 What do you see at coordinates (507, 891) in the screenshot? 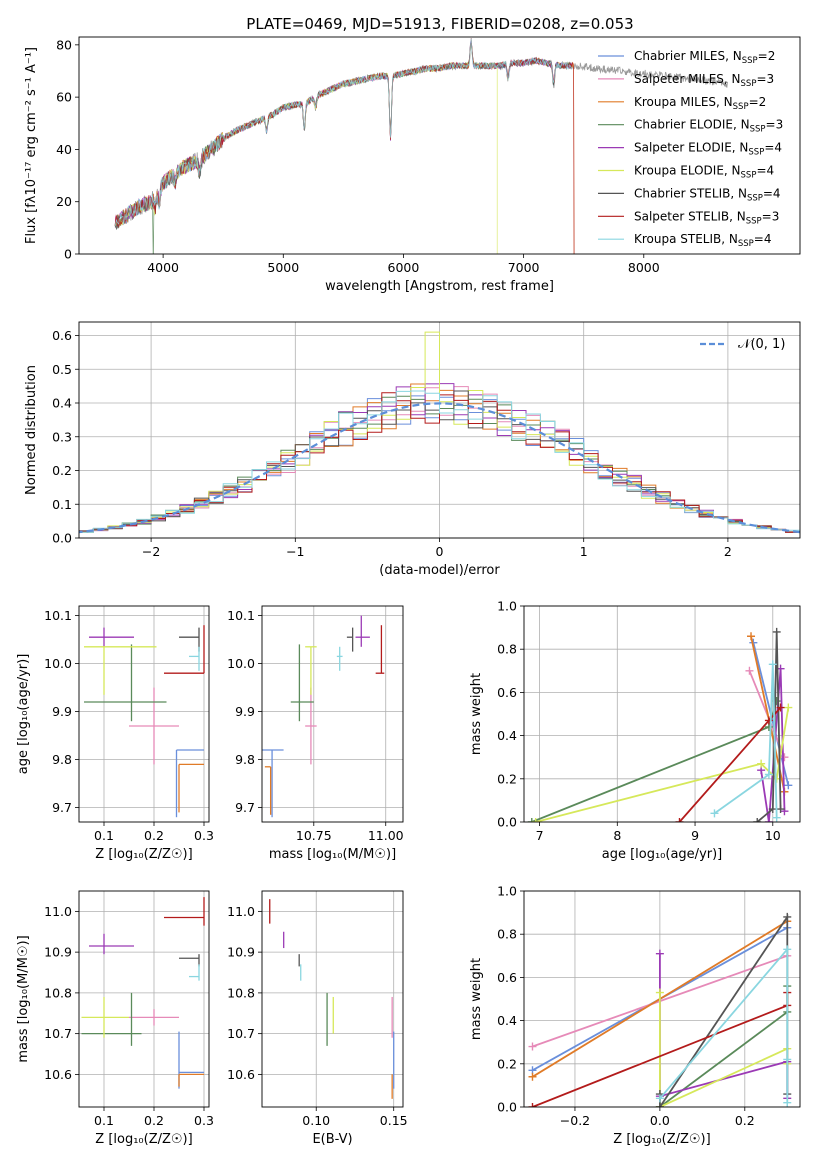
I see `y-tick-label: 1.0` at bounding box center [507, 891].